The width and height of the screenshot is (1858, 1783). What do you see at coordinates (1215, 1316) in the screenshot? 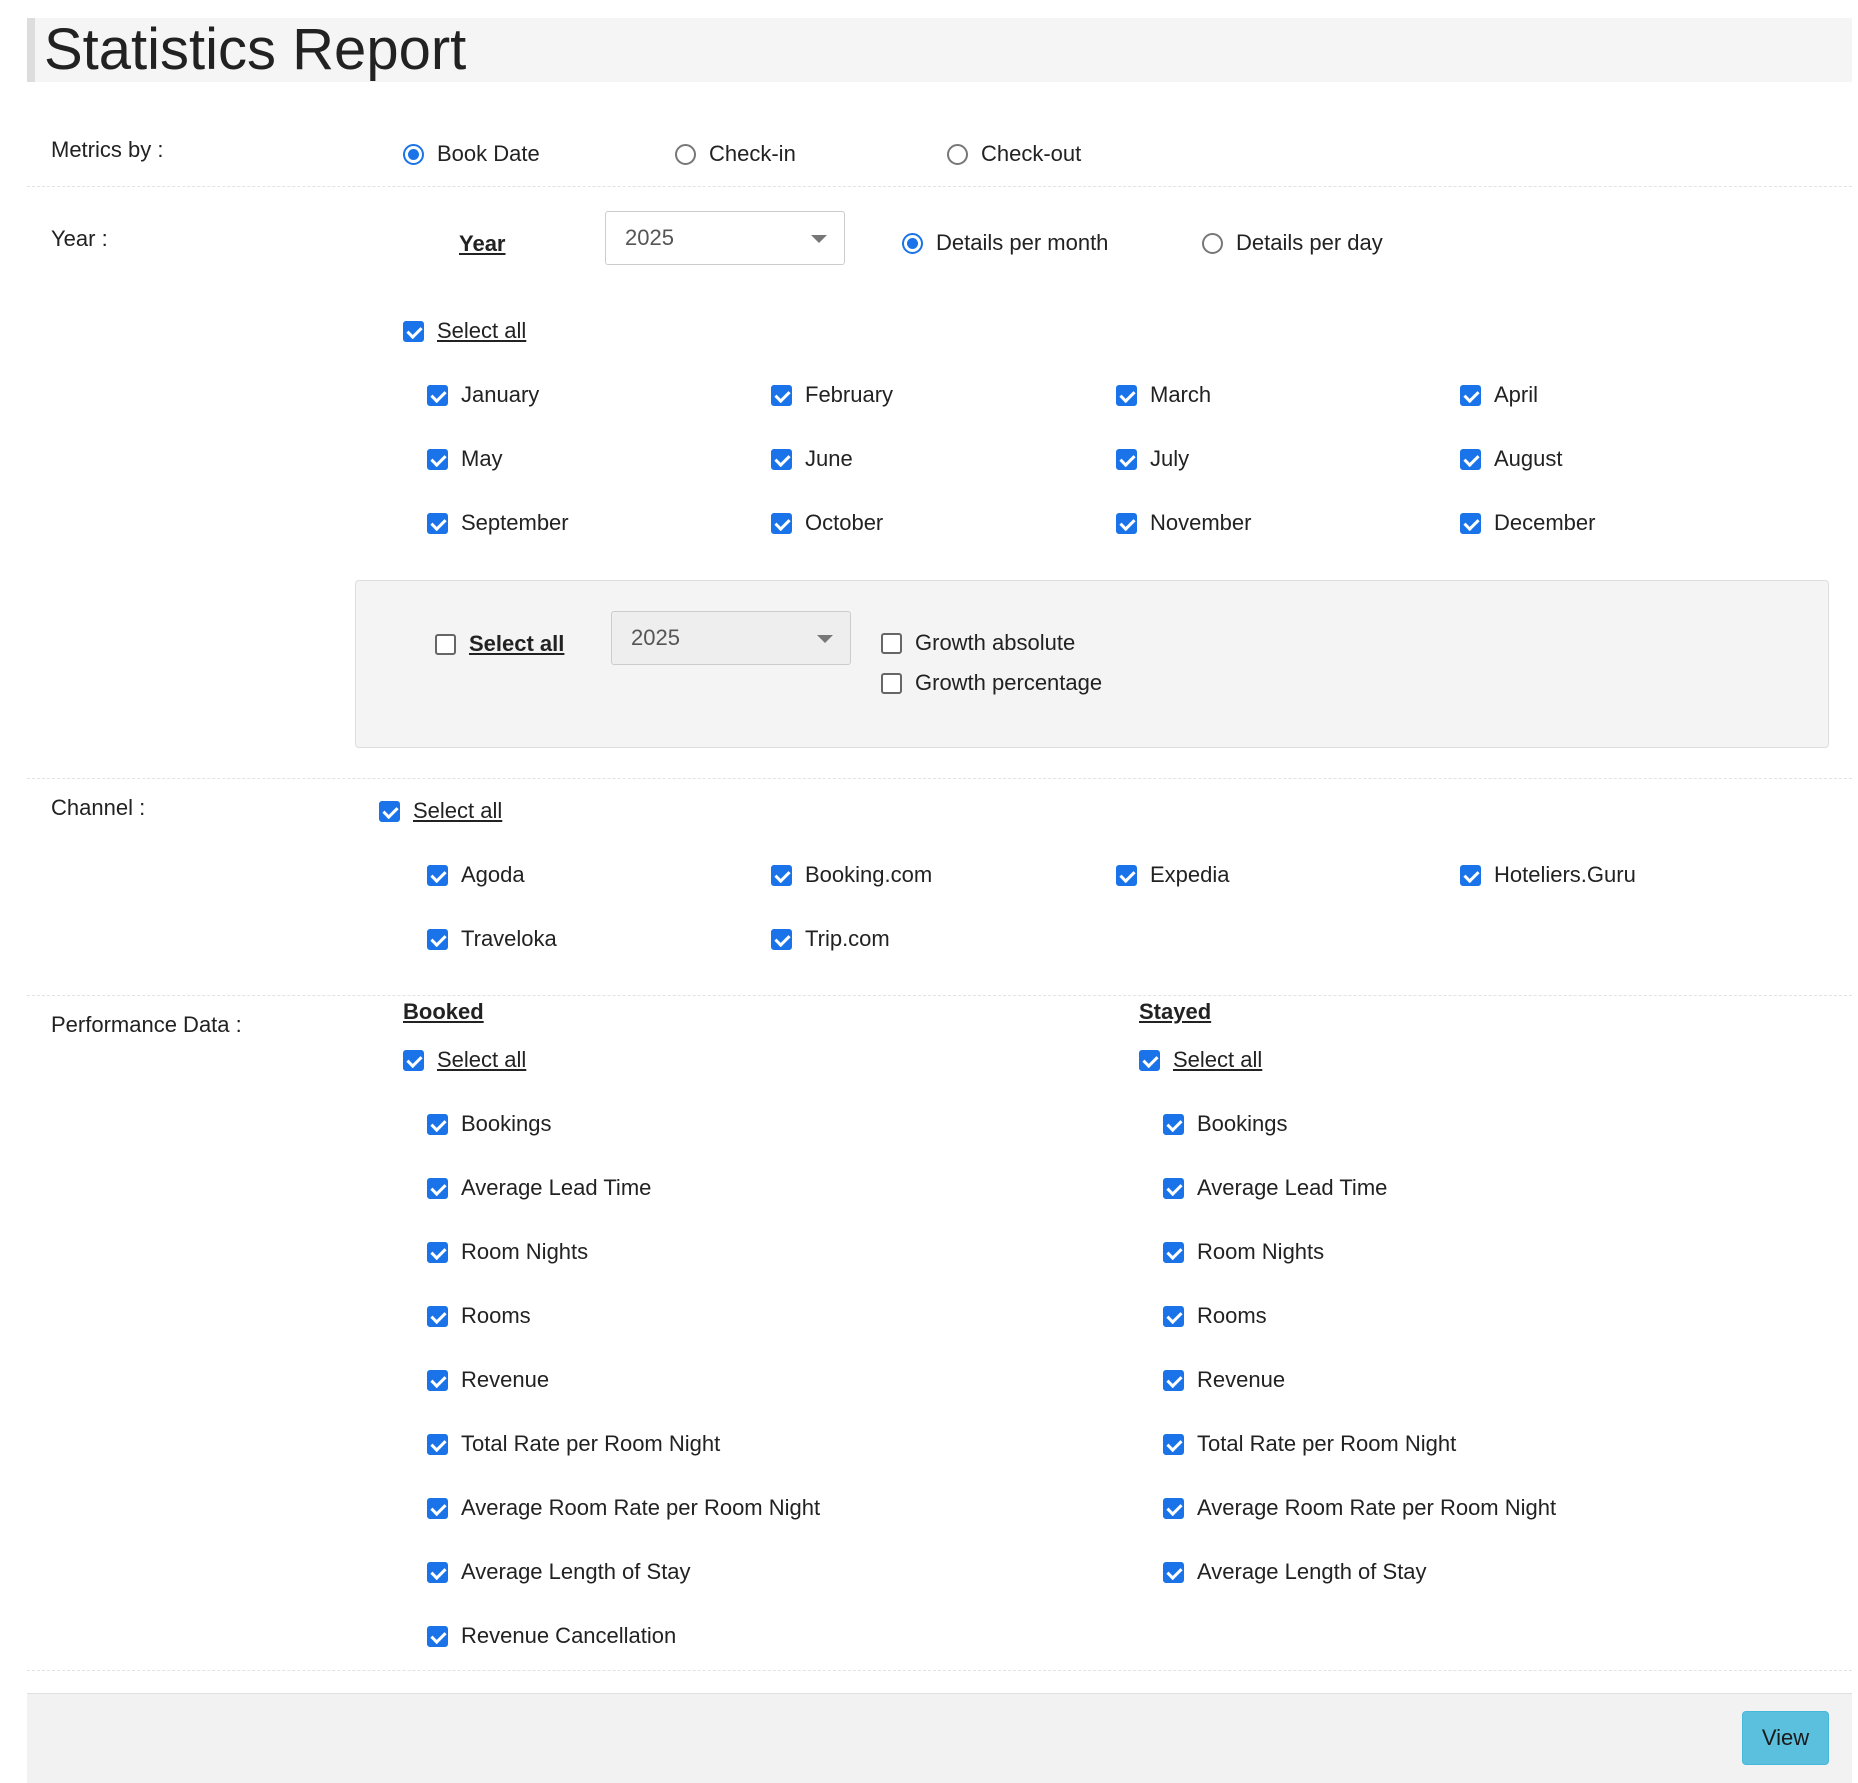
I see `stayed-metric-checkbox: Rooms` at bounding box center [1215, 1316].